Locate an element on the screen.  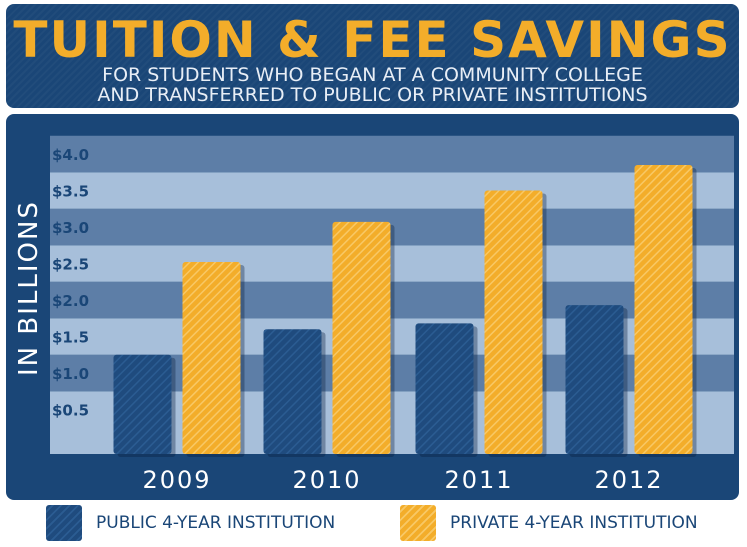
x-tick-label: 2009 is located at coordinates (176, 480).